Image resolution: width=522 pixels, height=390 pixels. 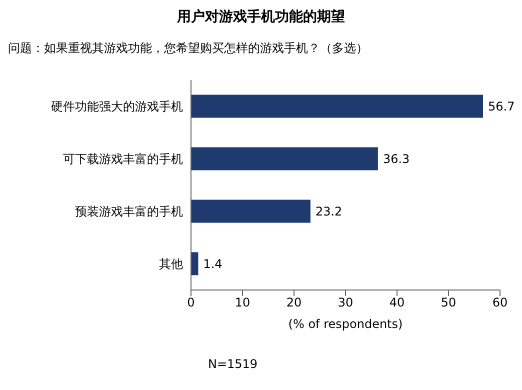 I want to click on chart-title: 用户对游戏手机功能的期望, so click(x=261, y=17).